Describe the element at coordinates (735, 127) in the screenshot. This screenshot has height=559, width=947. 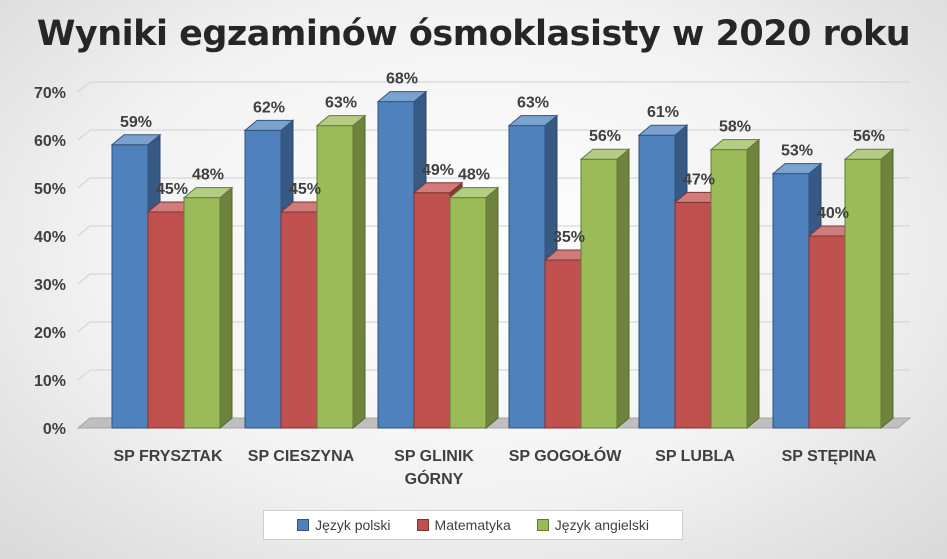
I see `data-label: 58%` at that location.